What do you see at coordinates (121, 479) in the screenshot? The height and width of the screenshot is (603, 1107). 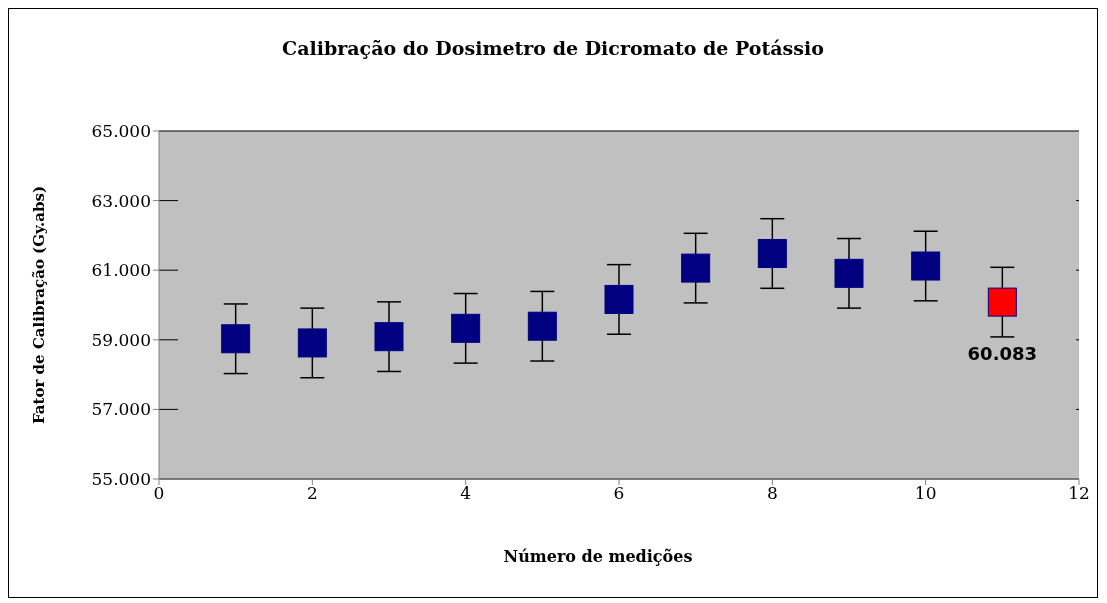 I see `y-tick-label: 55.000` at bounding box center [121, 479].